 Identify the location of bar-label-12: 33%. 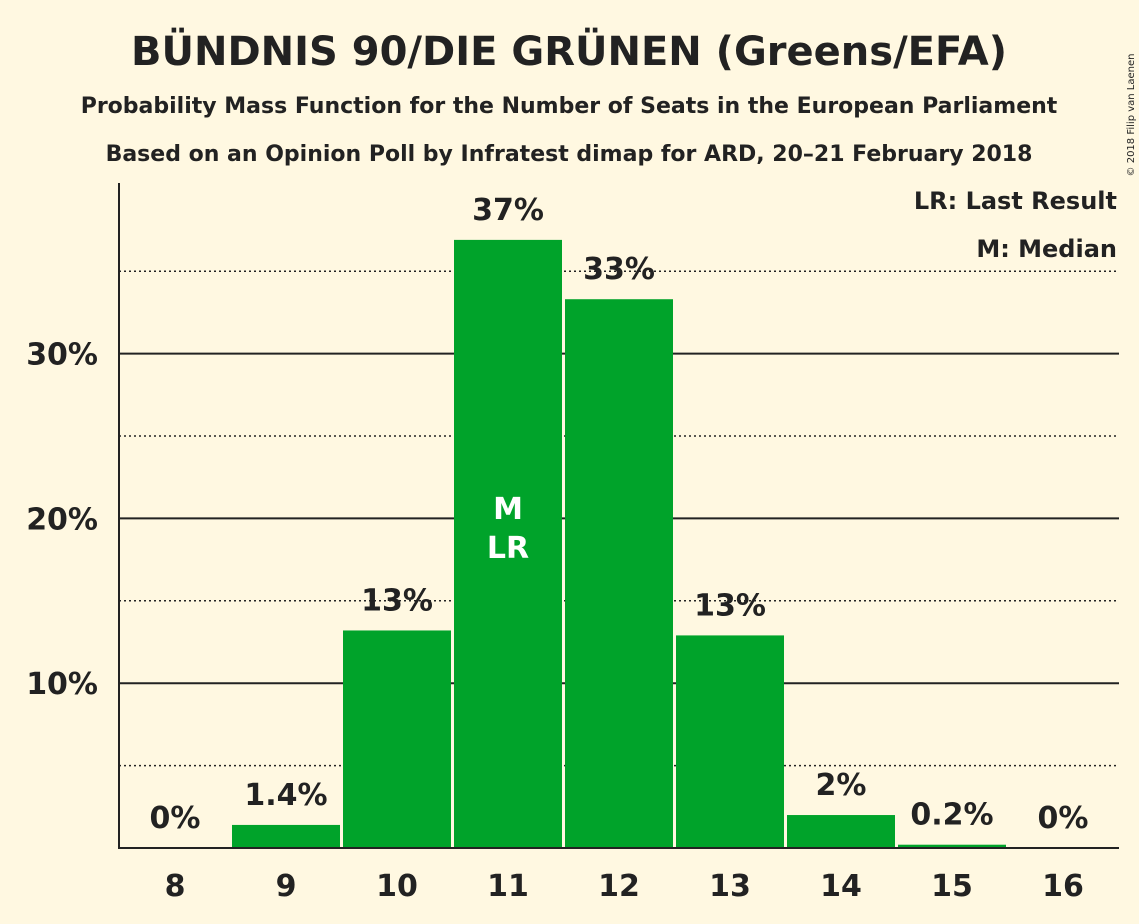
(619, 269).